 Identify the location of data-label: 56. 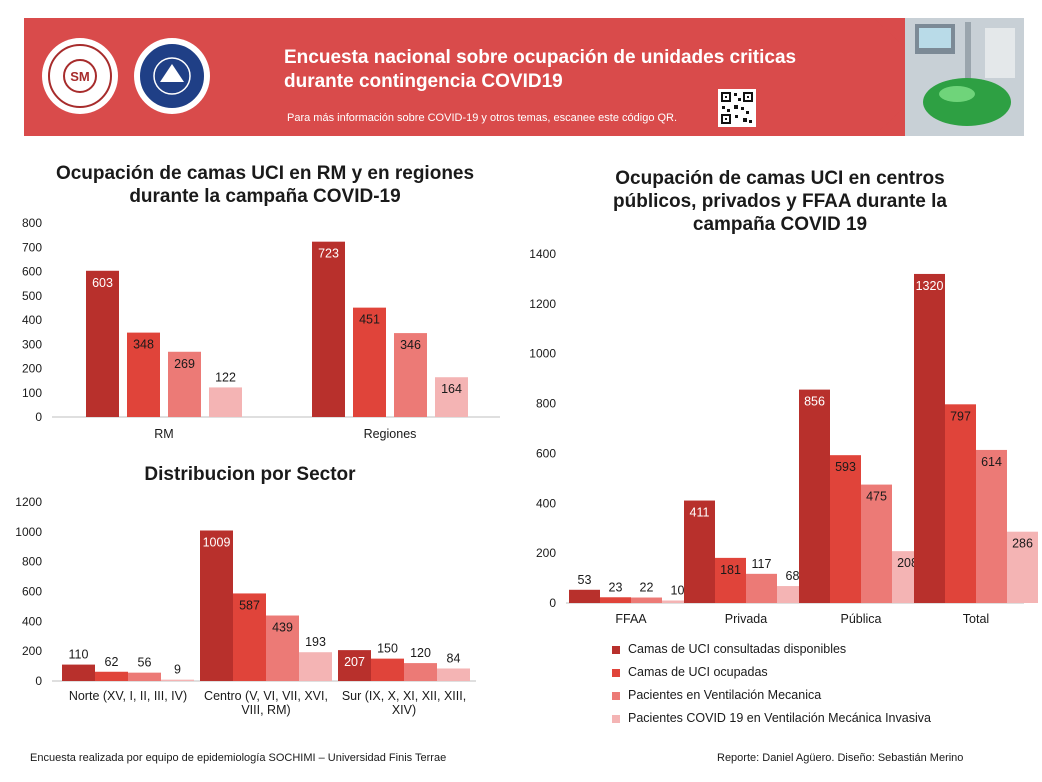
(145, 663).